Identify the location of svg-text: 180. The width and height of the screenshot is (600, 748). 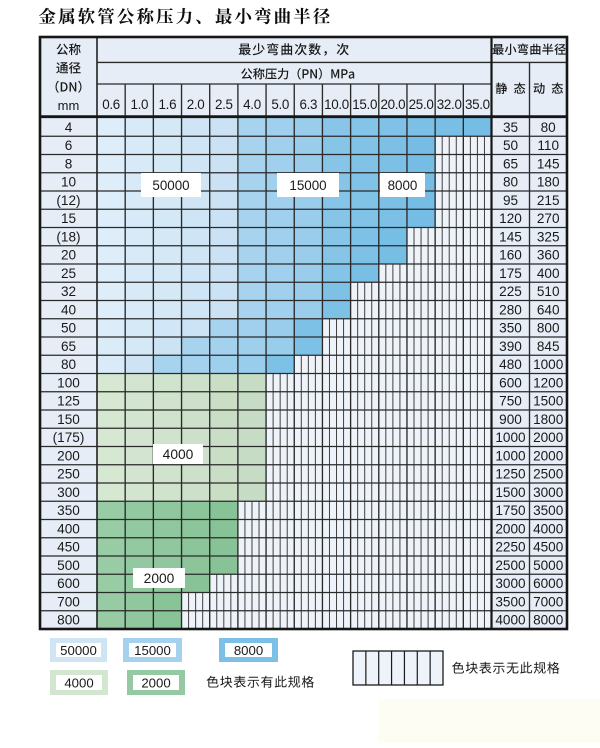
(548, 182).